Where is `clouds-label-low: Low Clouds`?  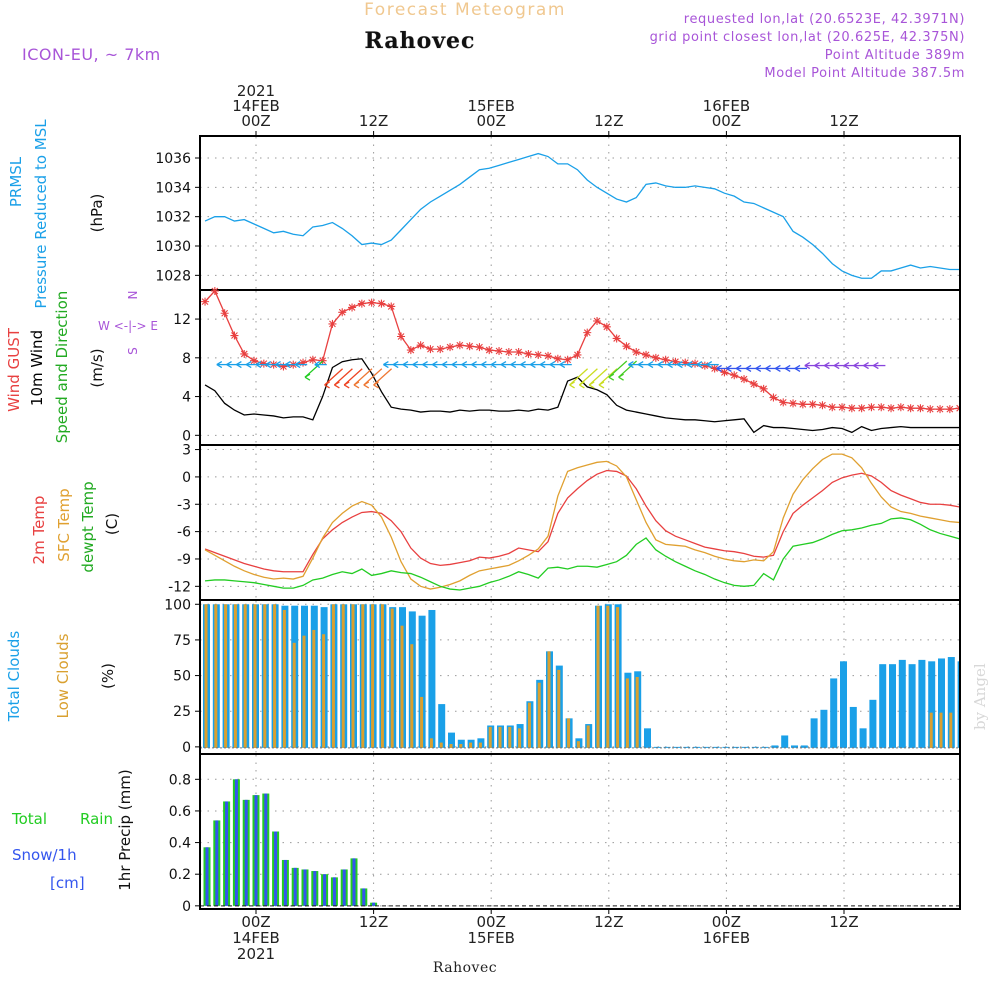 clouds-label-low: Low Clouds is located at coordinates (63, 675).